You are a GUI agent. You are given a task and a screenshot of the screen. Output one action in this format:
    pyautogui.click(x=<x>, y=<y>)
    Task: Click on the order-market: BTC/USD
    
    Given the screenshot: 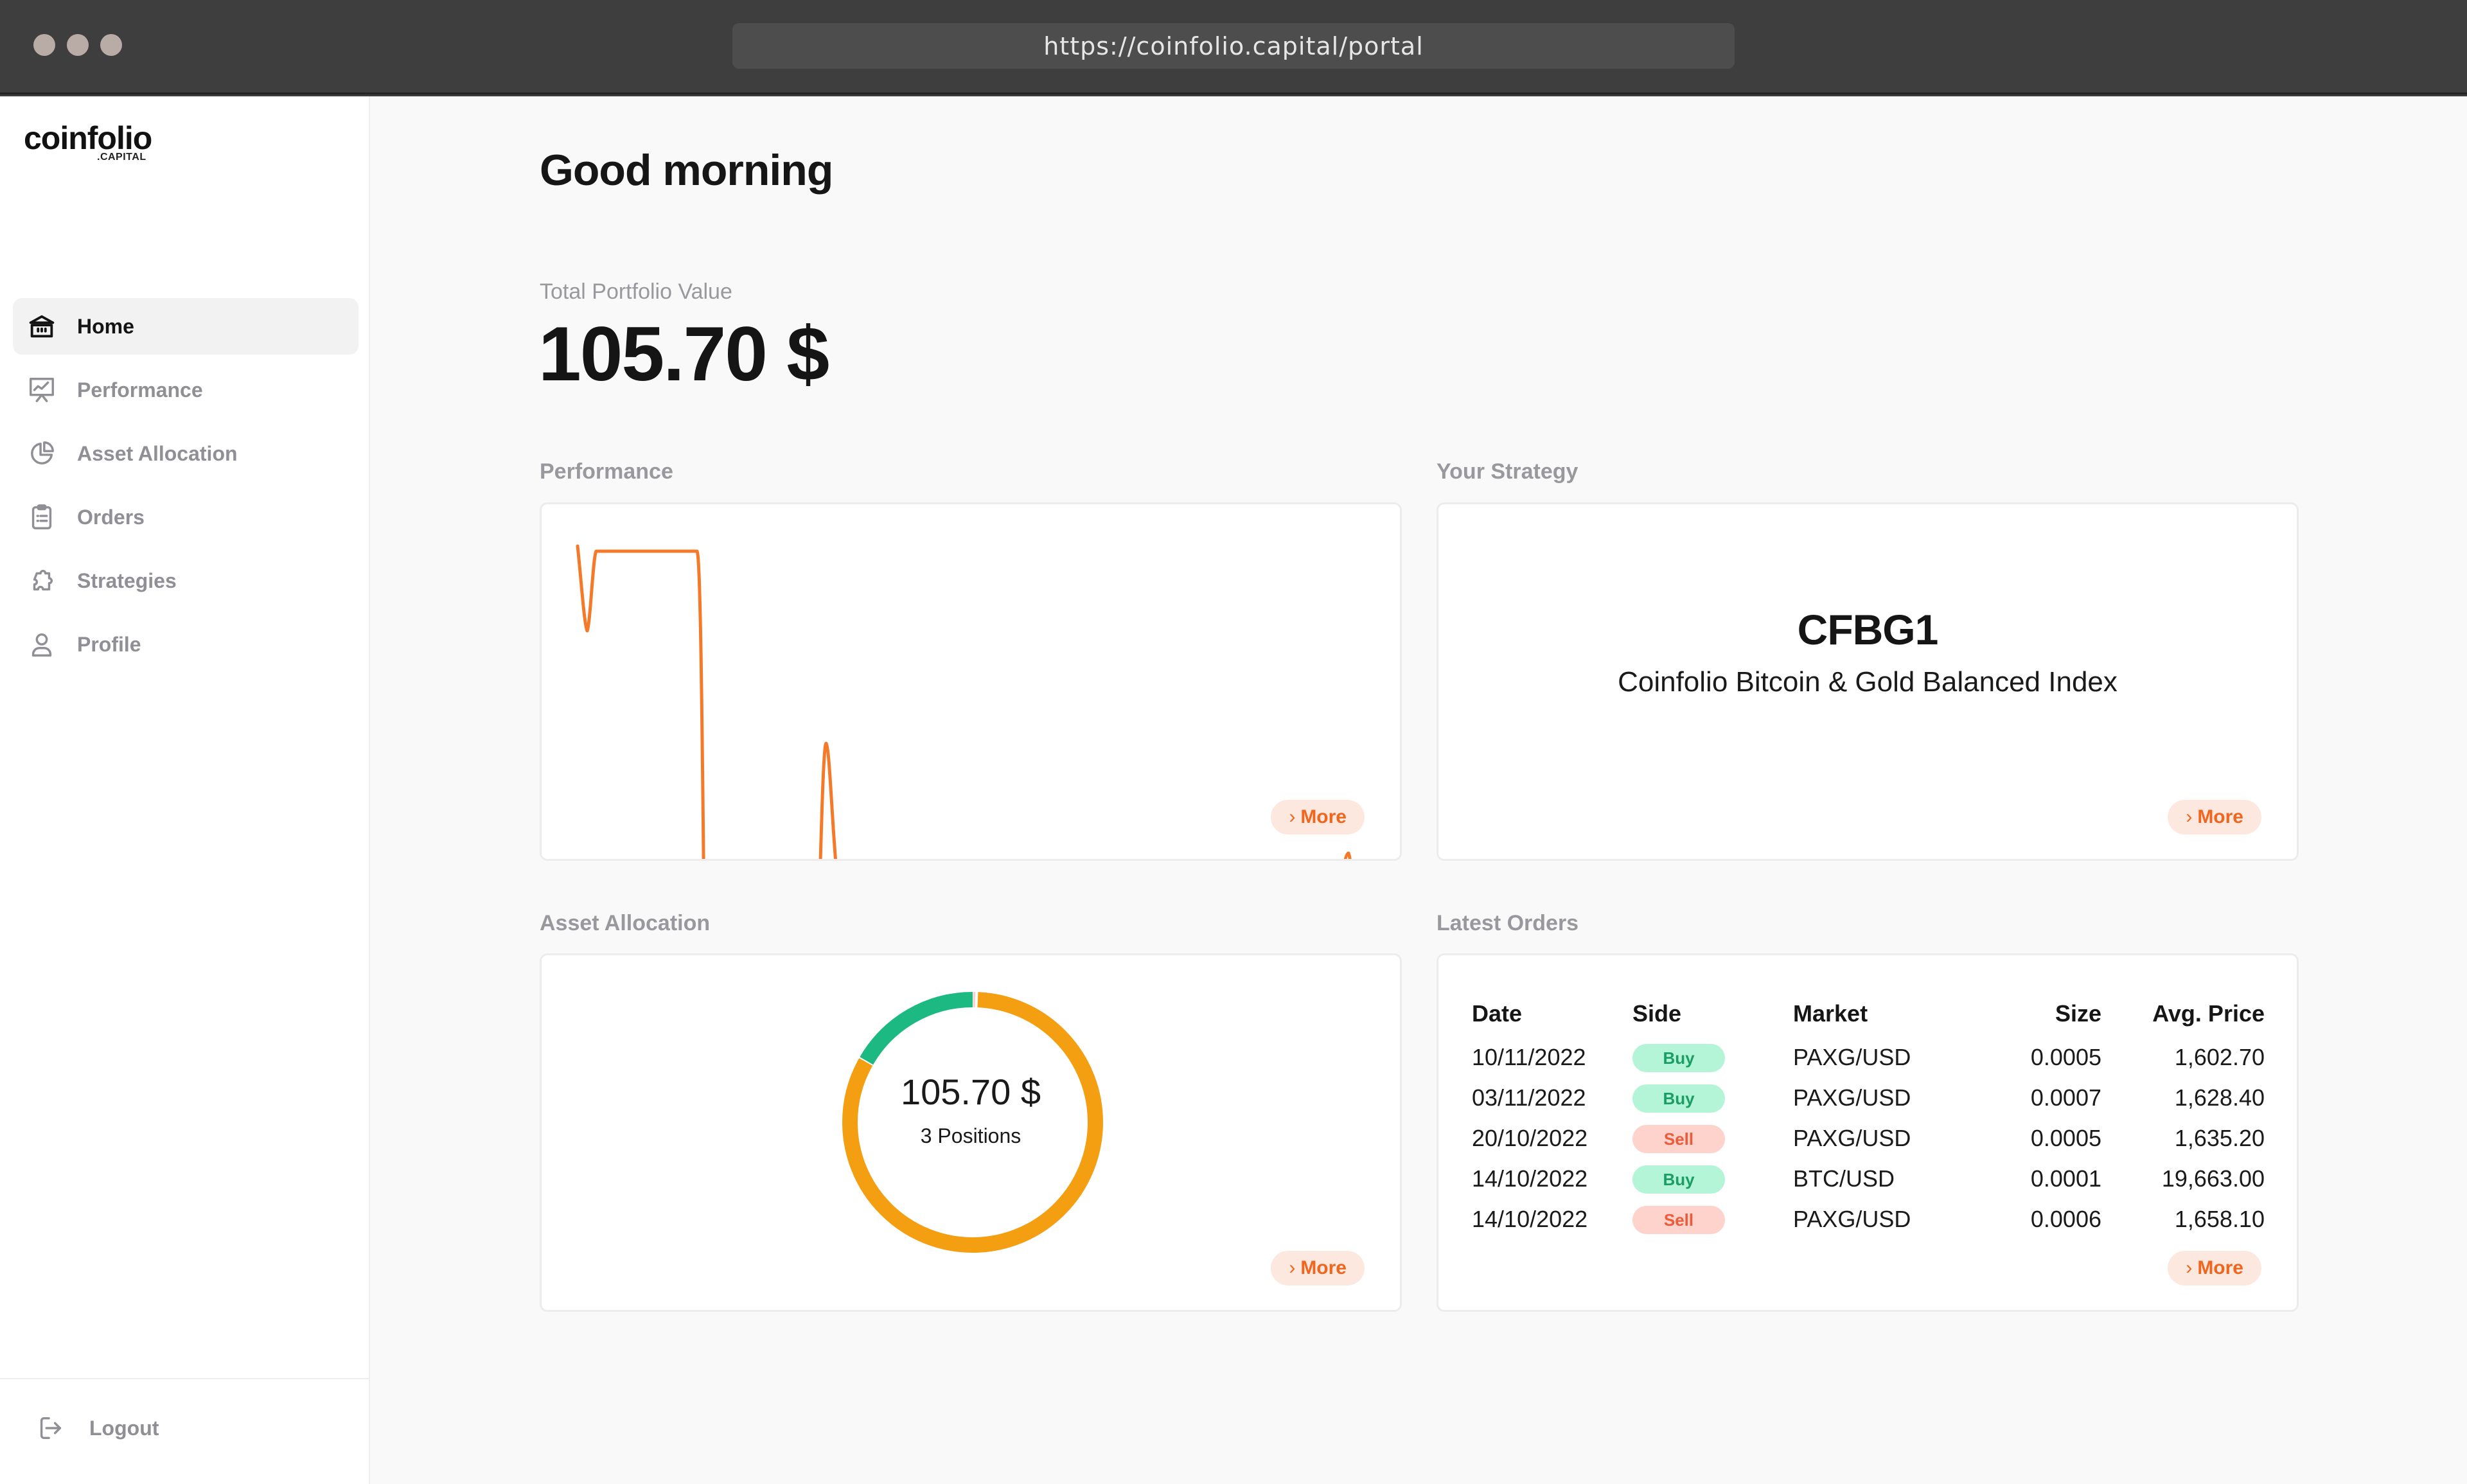 What is the action you would take?
    pyautogui.click(x=1844, y=1178)
    